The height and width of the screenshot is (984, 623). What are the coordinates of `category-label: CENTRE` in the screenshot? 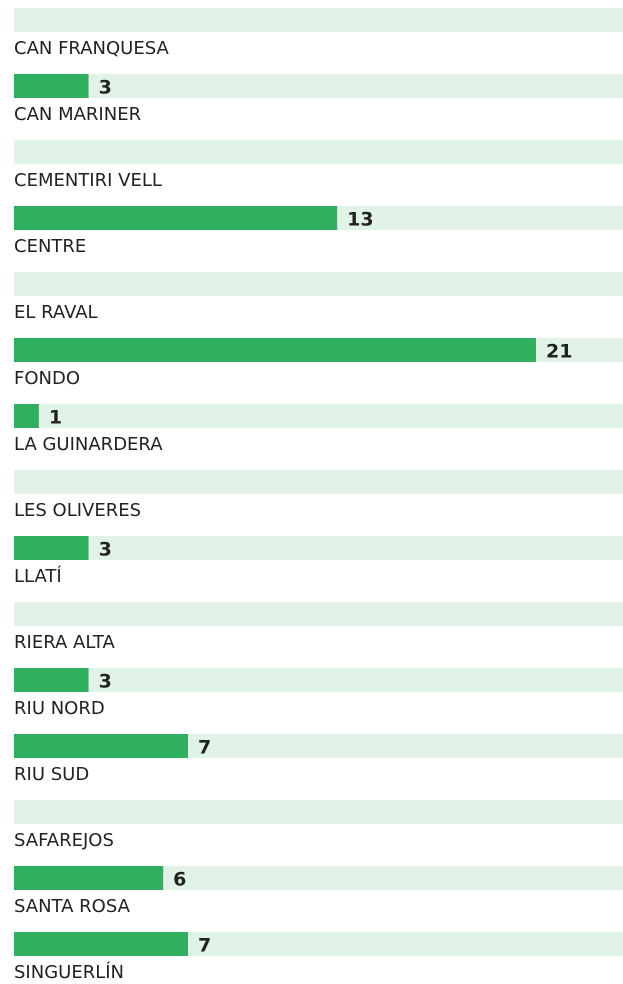 It's located at (50, 246).